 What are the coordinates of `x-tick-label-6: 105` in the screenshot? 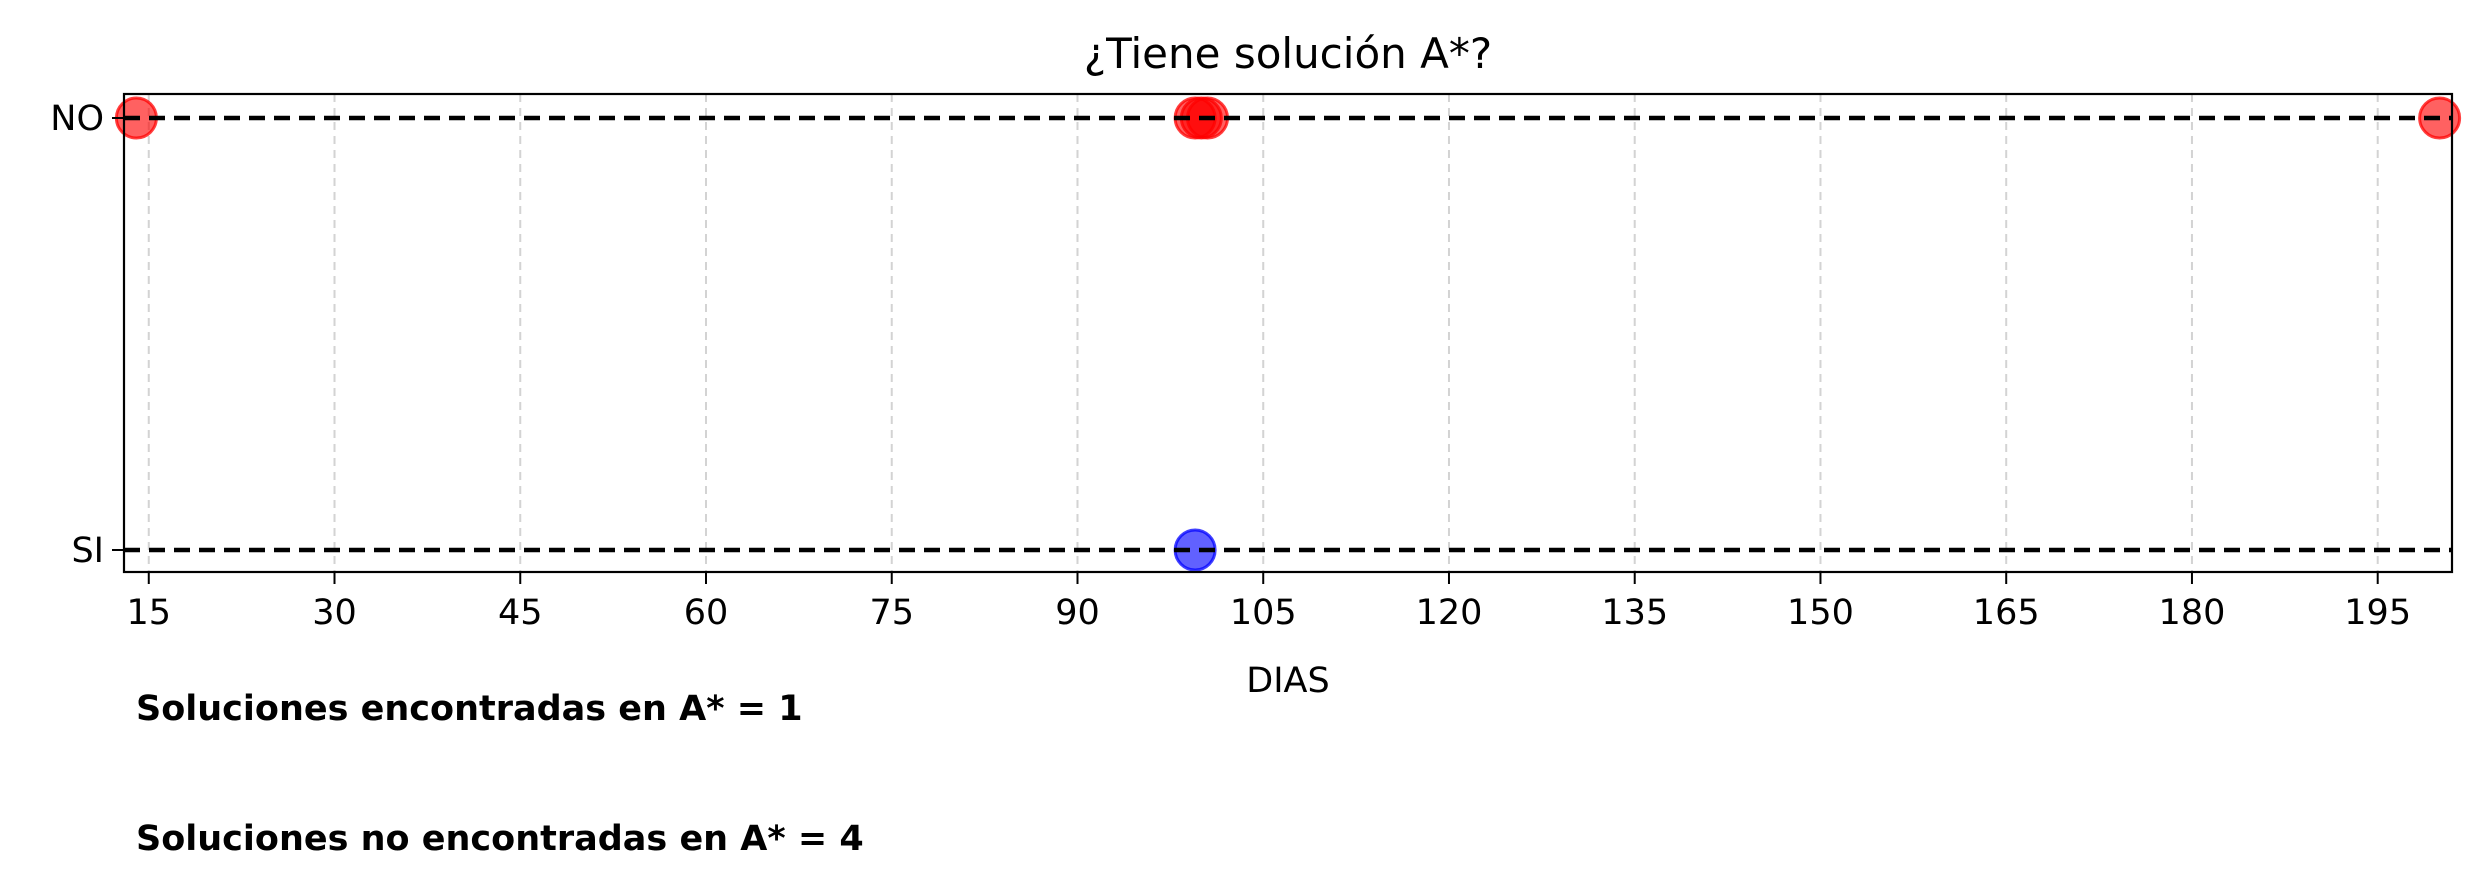 It's located at (1263, 613).